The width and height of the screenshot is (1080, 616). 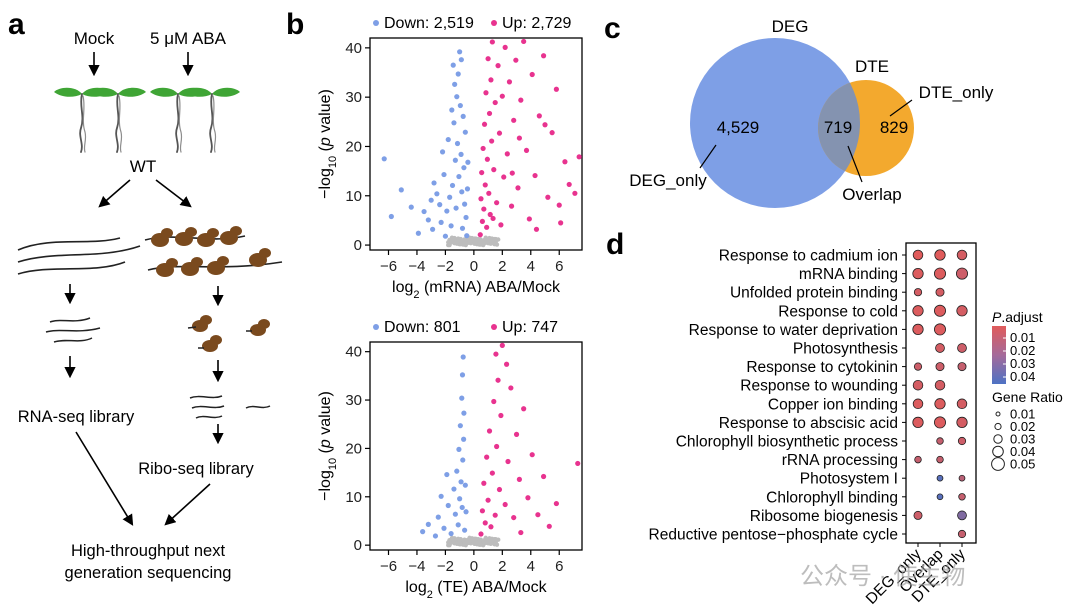 What do you see at coordinates (388, 266) in the screenshot?
I see `x-tick-label: −6` at bounding box center [388, 266].